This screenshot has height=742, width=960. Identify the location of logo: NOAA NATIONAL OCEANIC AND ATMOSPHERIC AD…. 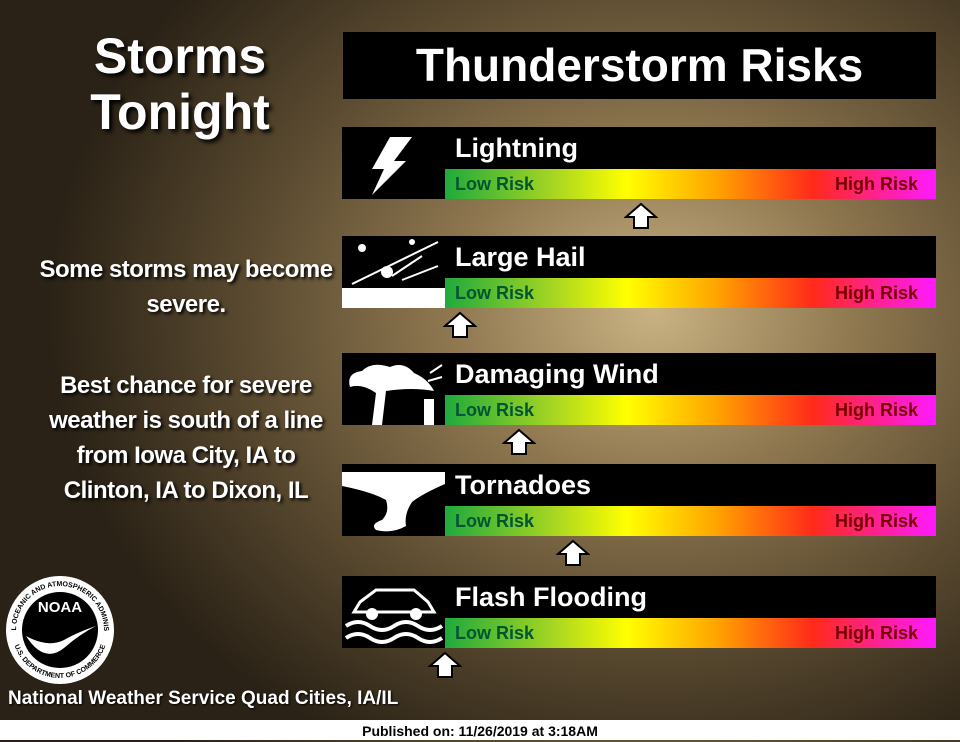
(59, 629).